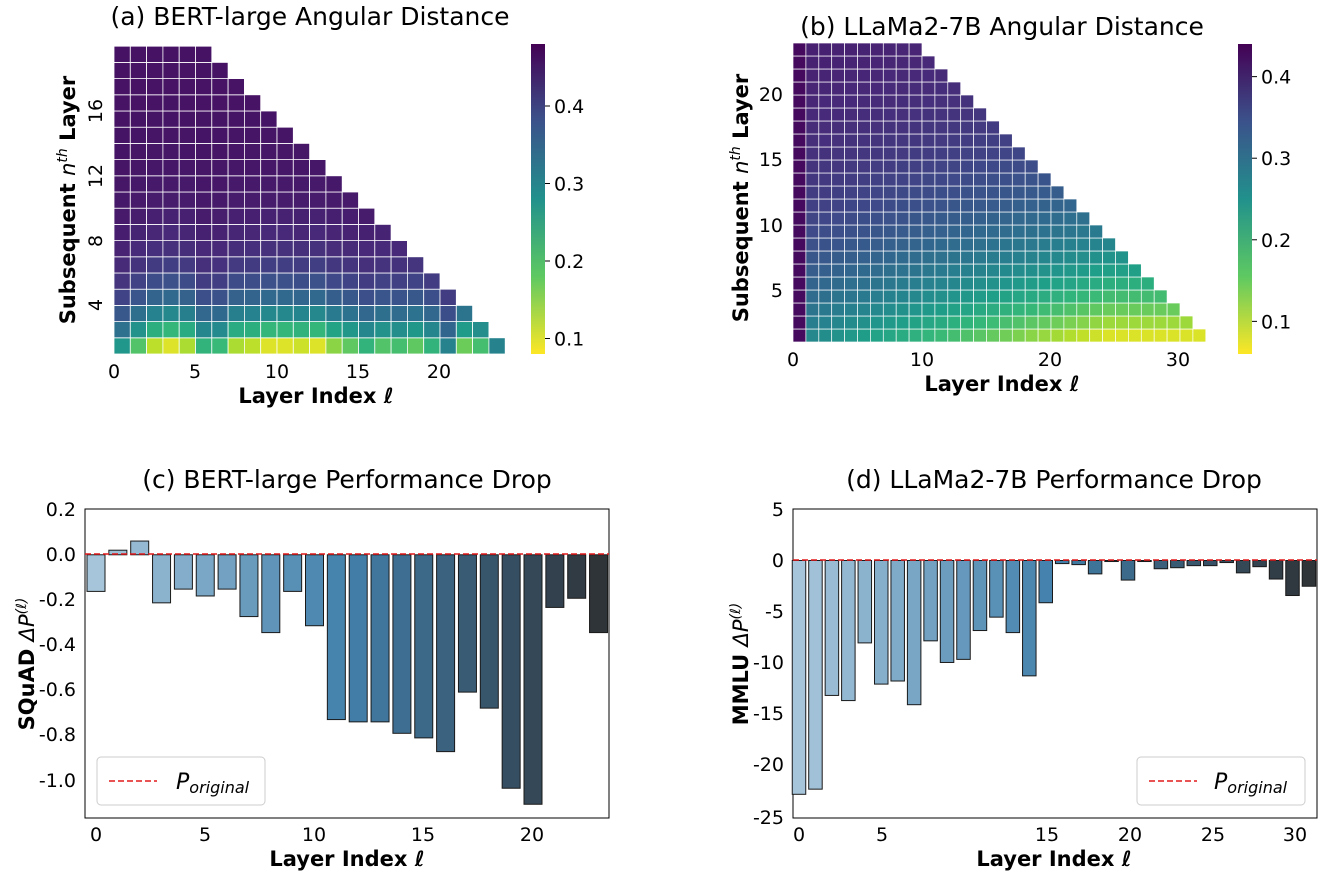  What do you see at coordinates (771, 160) in the screenshot?
I see `y-tick-label: 15` at bounding box center [771, 160].